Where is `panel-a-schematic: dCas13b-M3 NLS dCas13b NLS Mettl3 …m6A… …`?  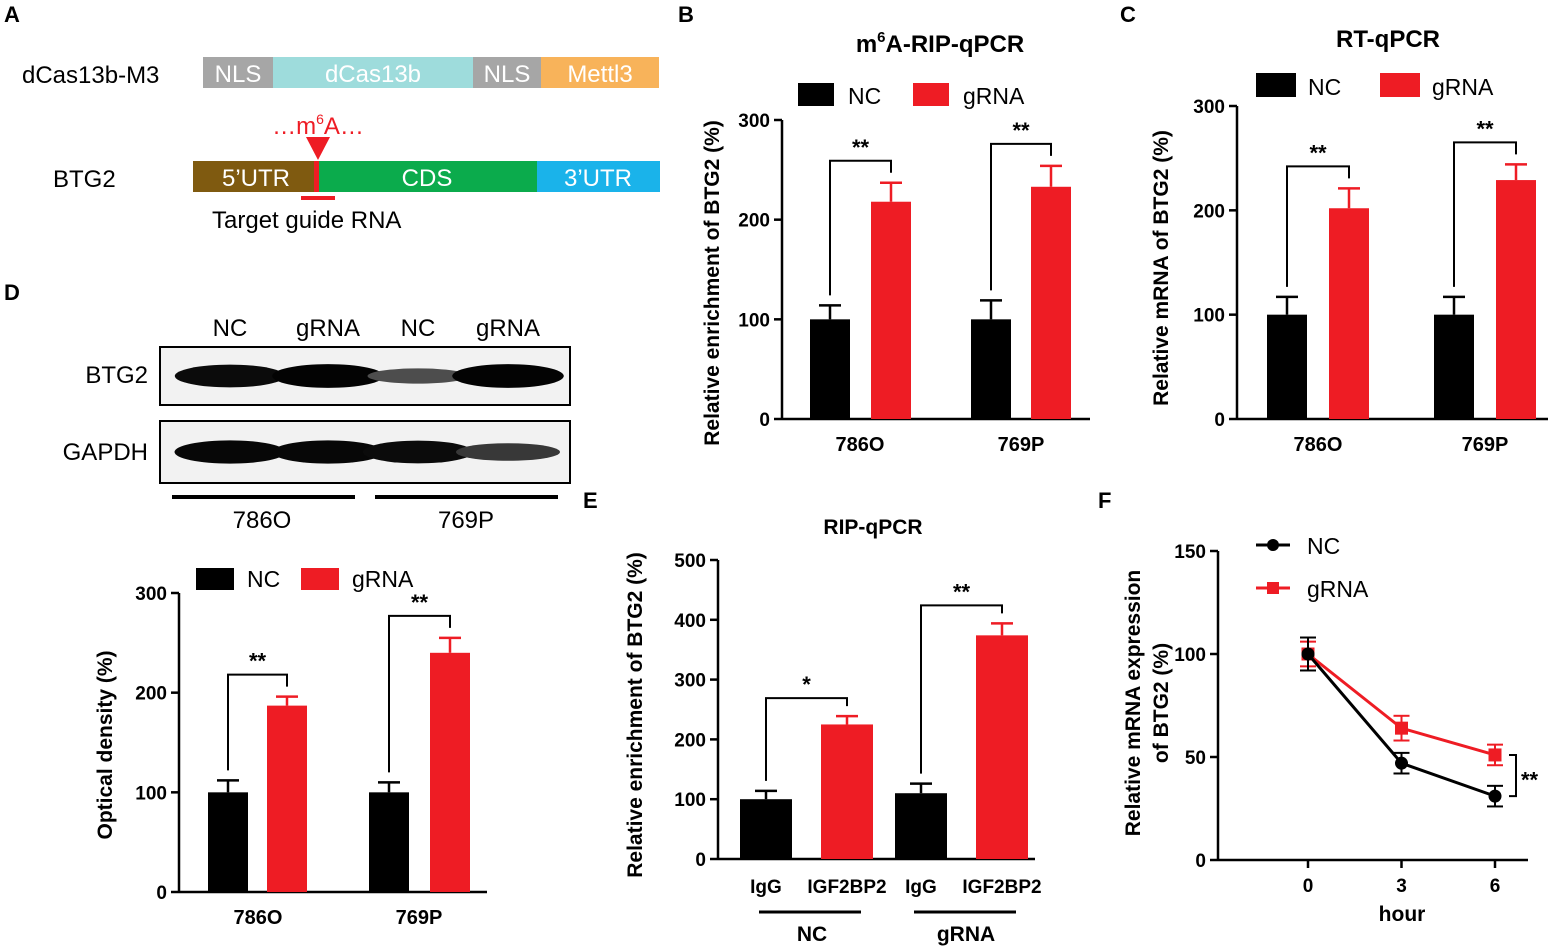
panel-a-schematic: dCas13b-M3 NLS dCas13b NLS Mettl3 …m6A… … is located at coordinates (341, 145).